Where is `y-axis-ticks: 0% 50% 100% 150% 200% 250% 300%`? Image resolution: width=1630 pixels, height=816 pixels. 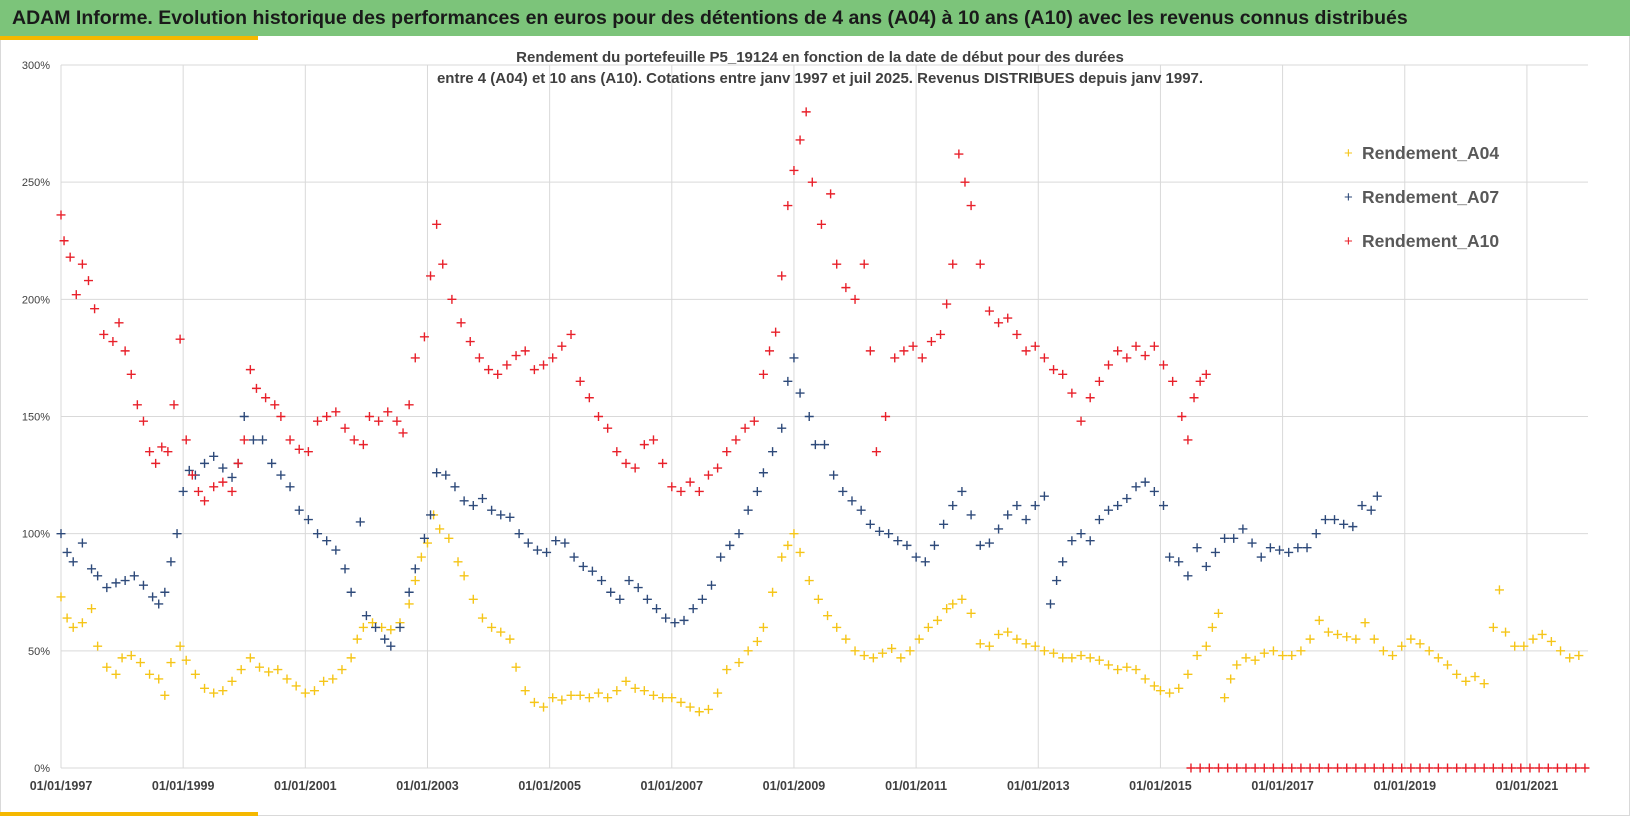 y-axis-ticks: 0% 50% 100% 150% 200% 250% 300% is located at coordinates (36, 417).